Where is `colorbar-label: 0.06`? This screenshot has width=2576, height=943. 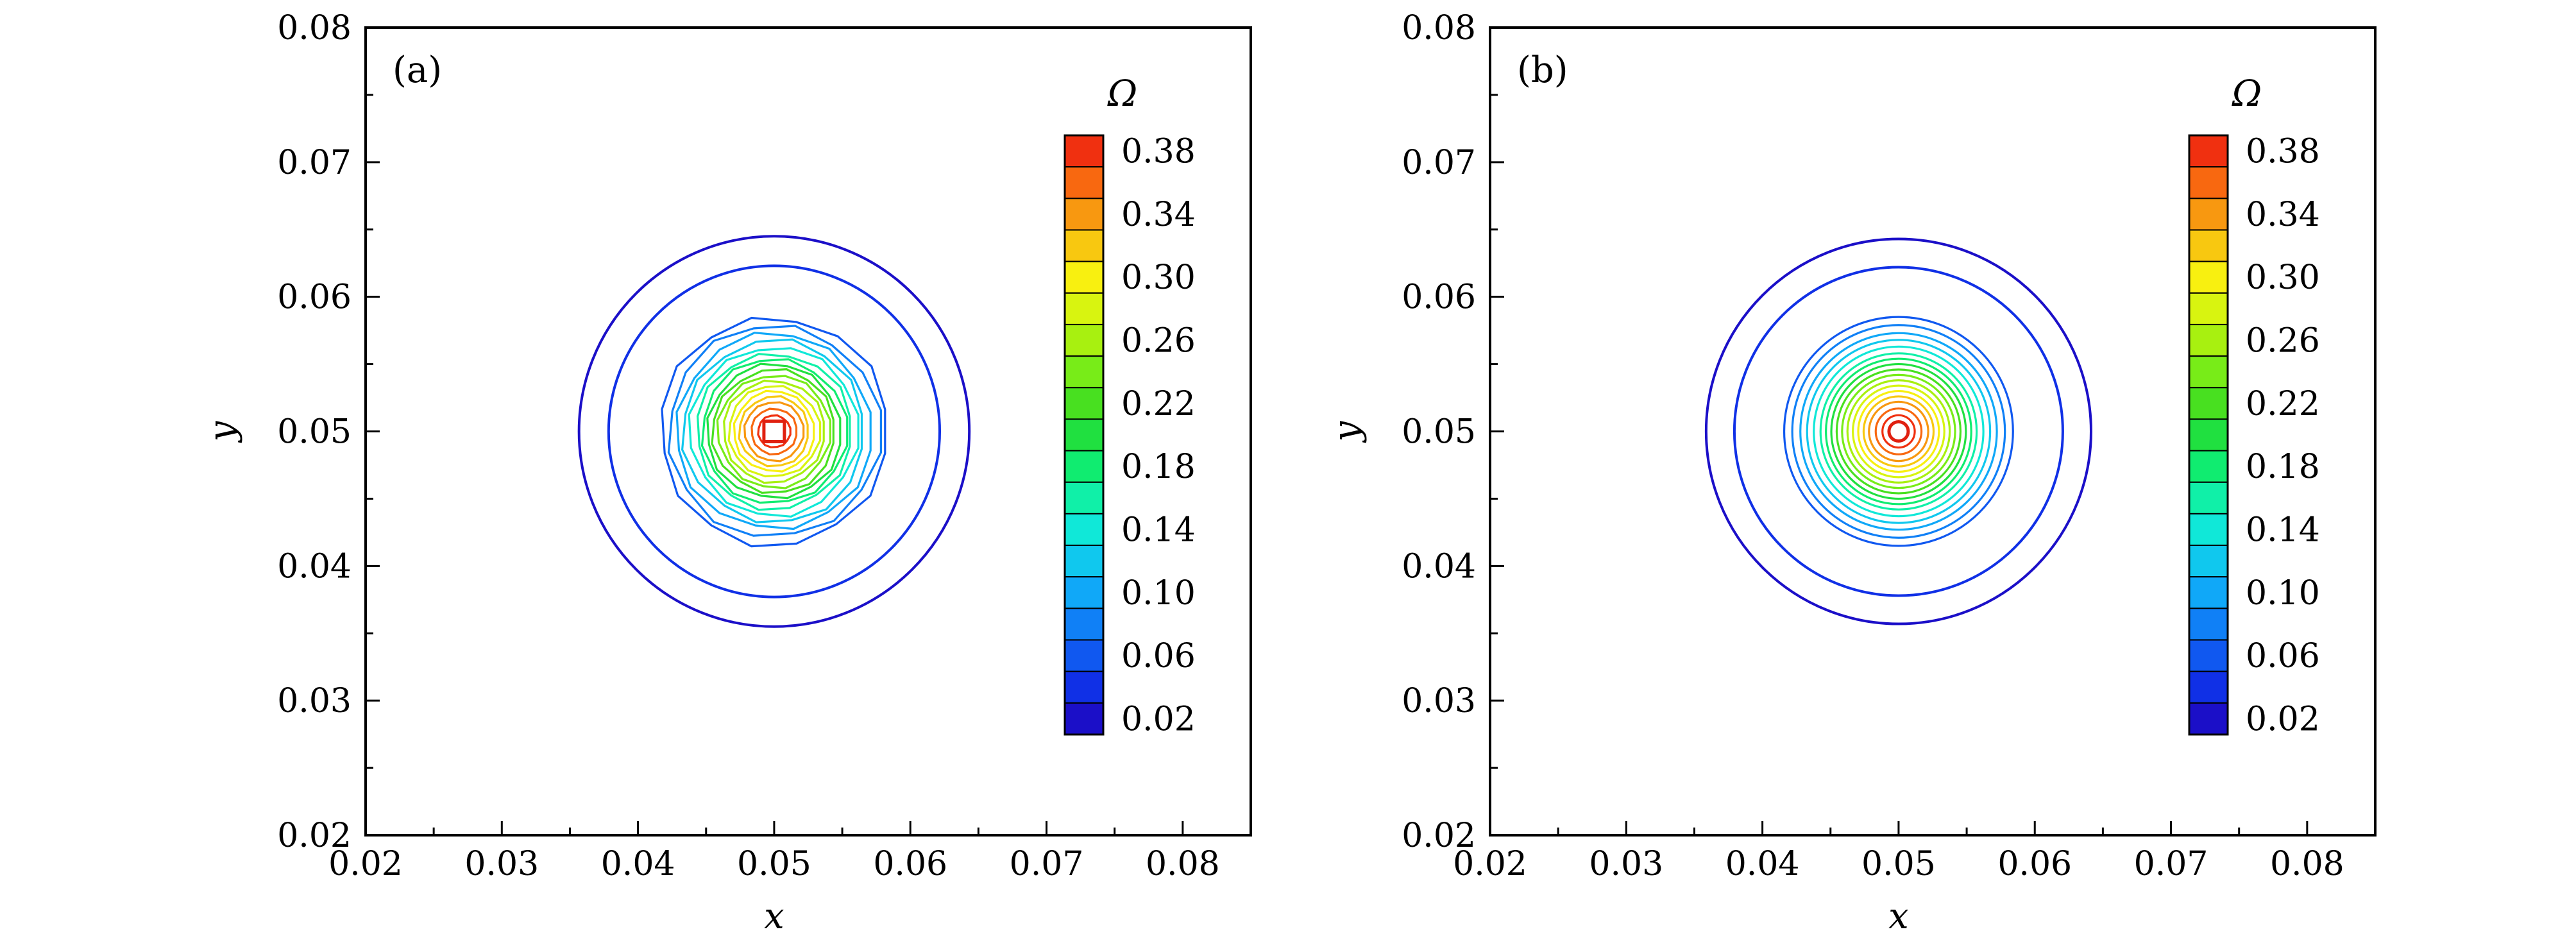 colorbar-label: 0.06 is located at coordinates (1158, 656).